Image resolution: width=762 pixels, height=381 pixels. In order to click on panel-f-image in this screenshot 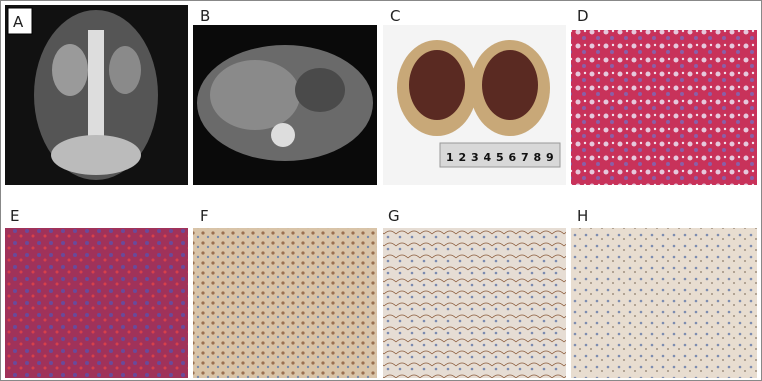, I will do `click(285, 303)`.